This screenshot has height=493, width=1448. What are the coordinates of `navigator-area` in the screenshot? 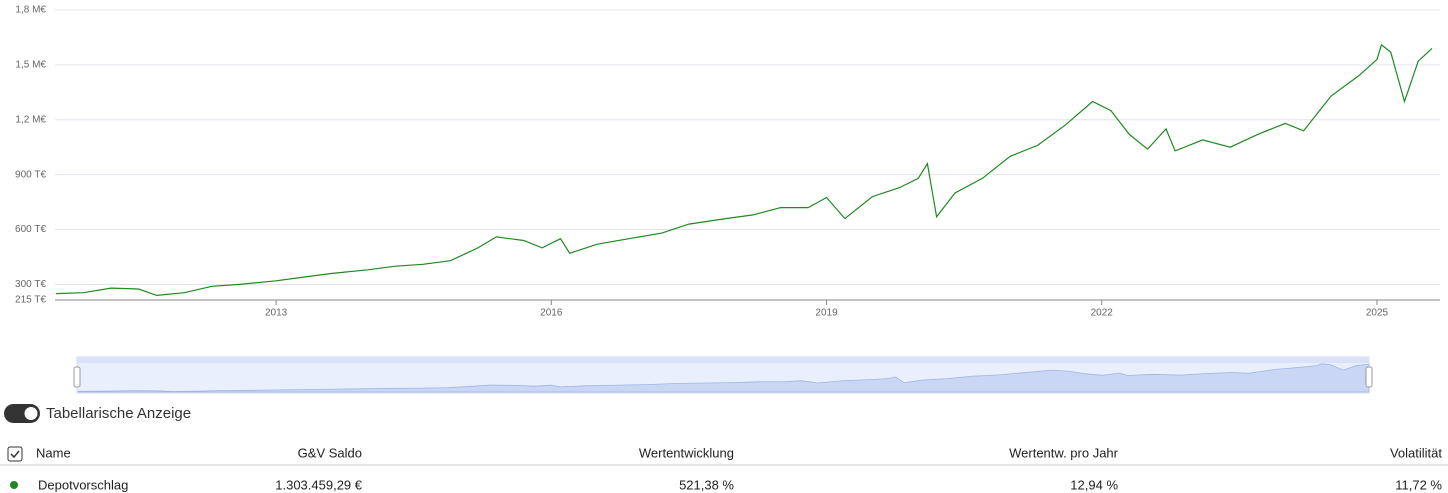 It's located at (723, 378).